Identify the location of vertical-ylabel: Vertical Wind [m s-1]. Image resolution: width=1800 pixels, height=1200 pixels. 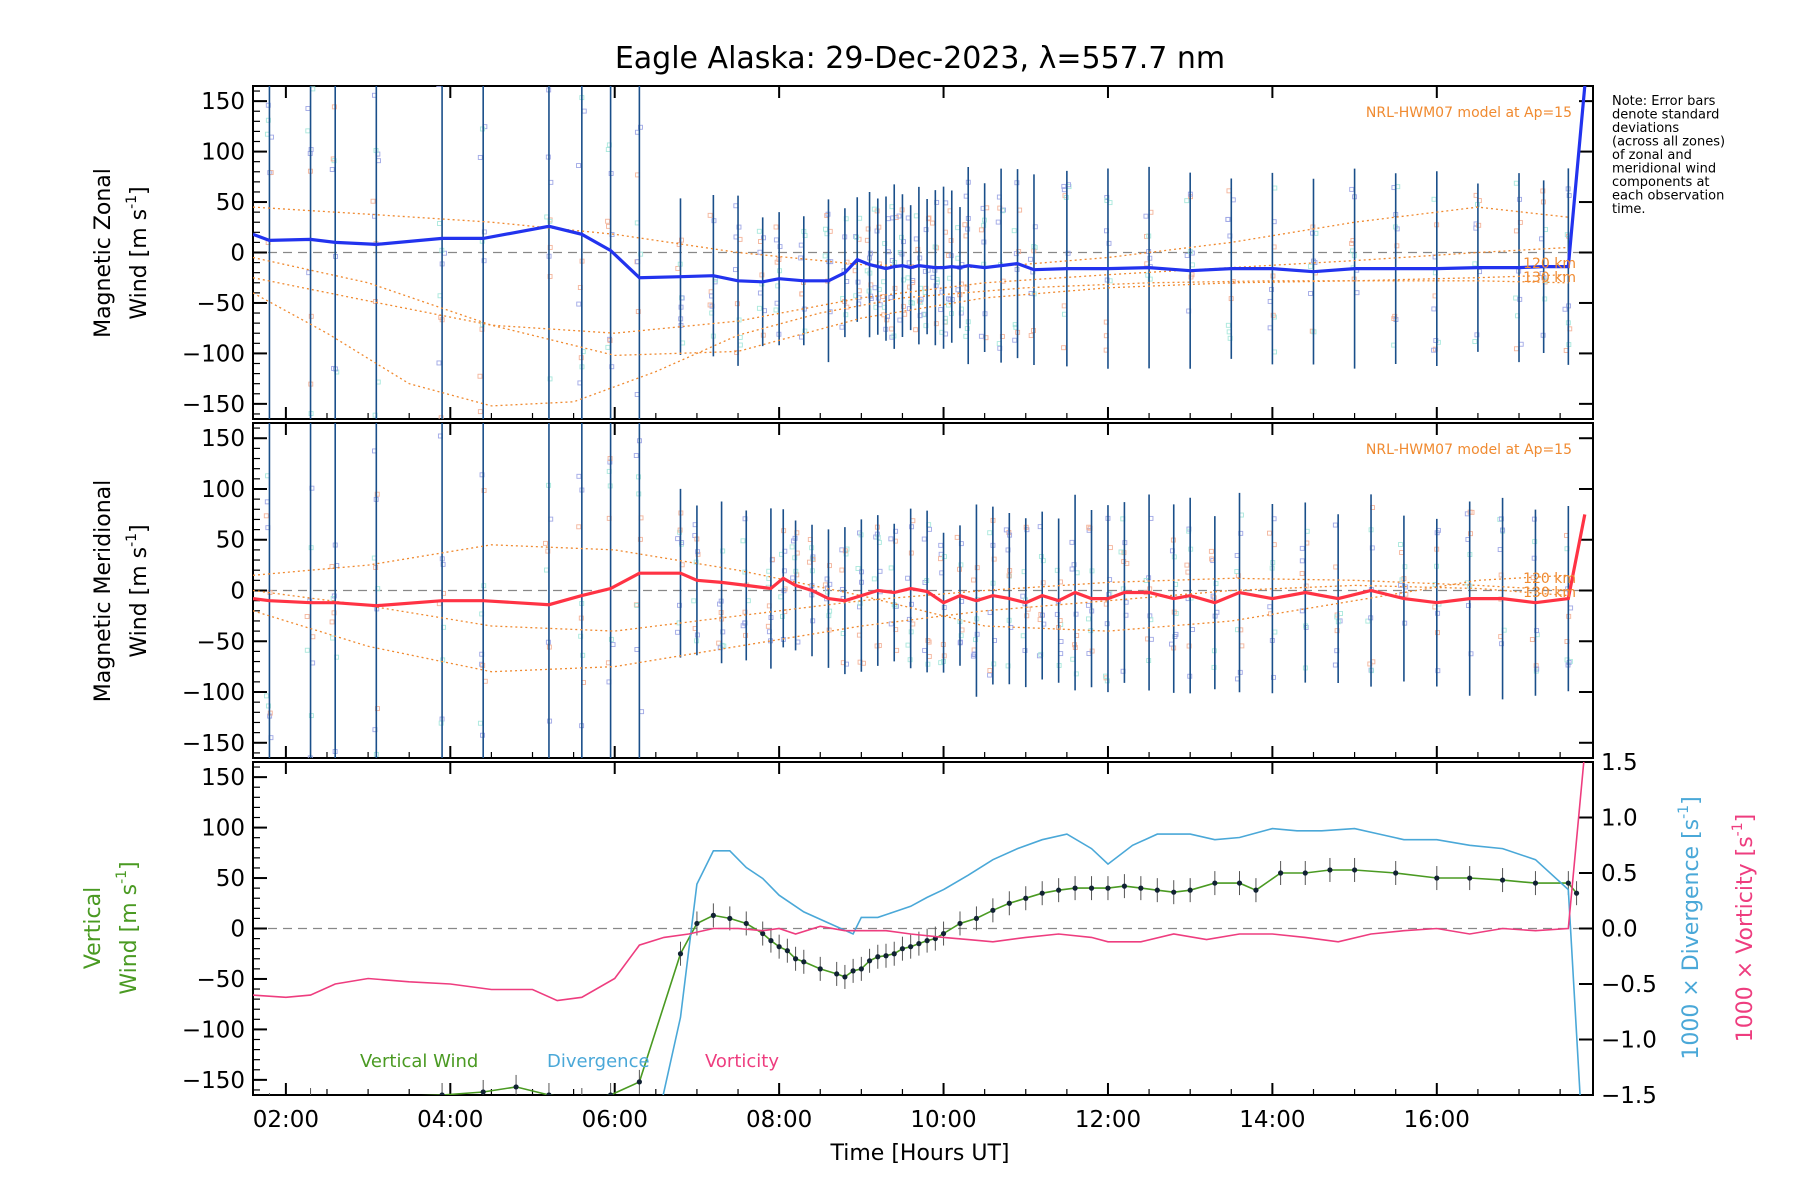
(111, 927).